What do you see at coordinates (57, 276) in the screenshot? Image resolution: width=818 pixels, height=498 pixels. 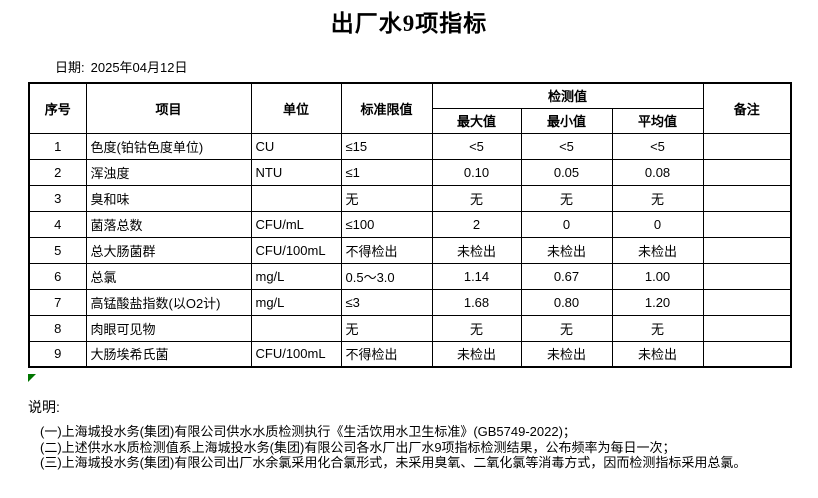 I see `cell-index: 6` at bounding box center [57, 276].